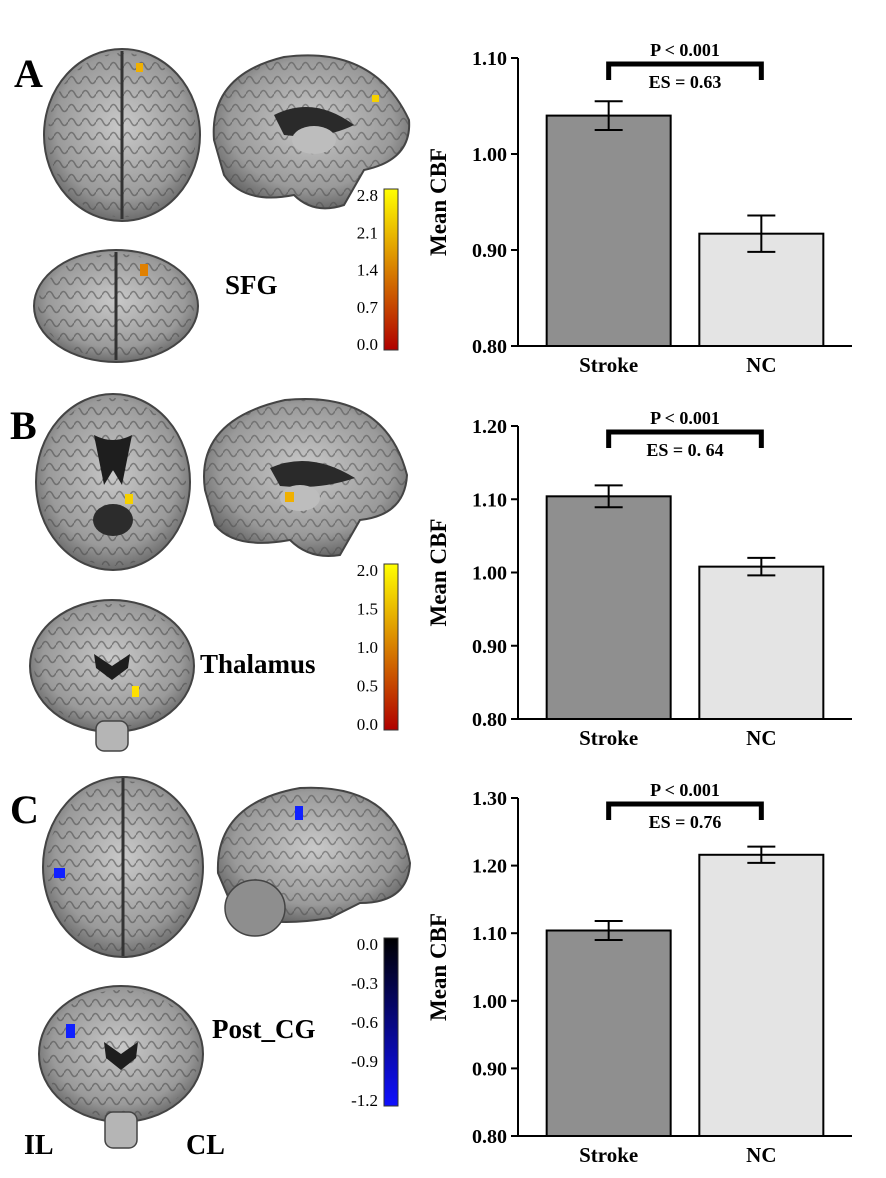  Describe the element at coordinates (122, 135) in the screenshot. I see `brain-axial-image-a` at that location.